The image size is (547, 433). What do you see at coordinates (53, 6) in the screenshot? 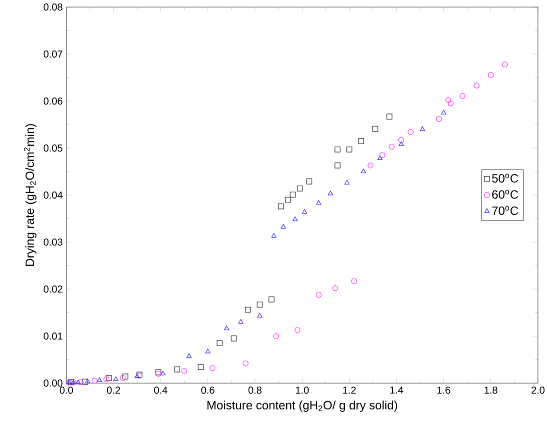
I see `y-tick-label: 0.08` at bounding box center [53, 6].